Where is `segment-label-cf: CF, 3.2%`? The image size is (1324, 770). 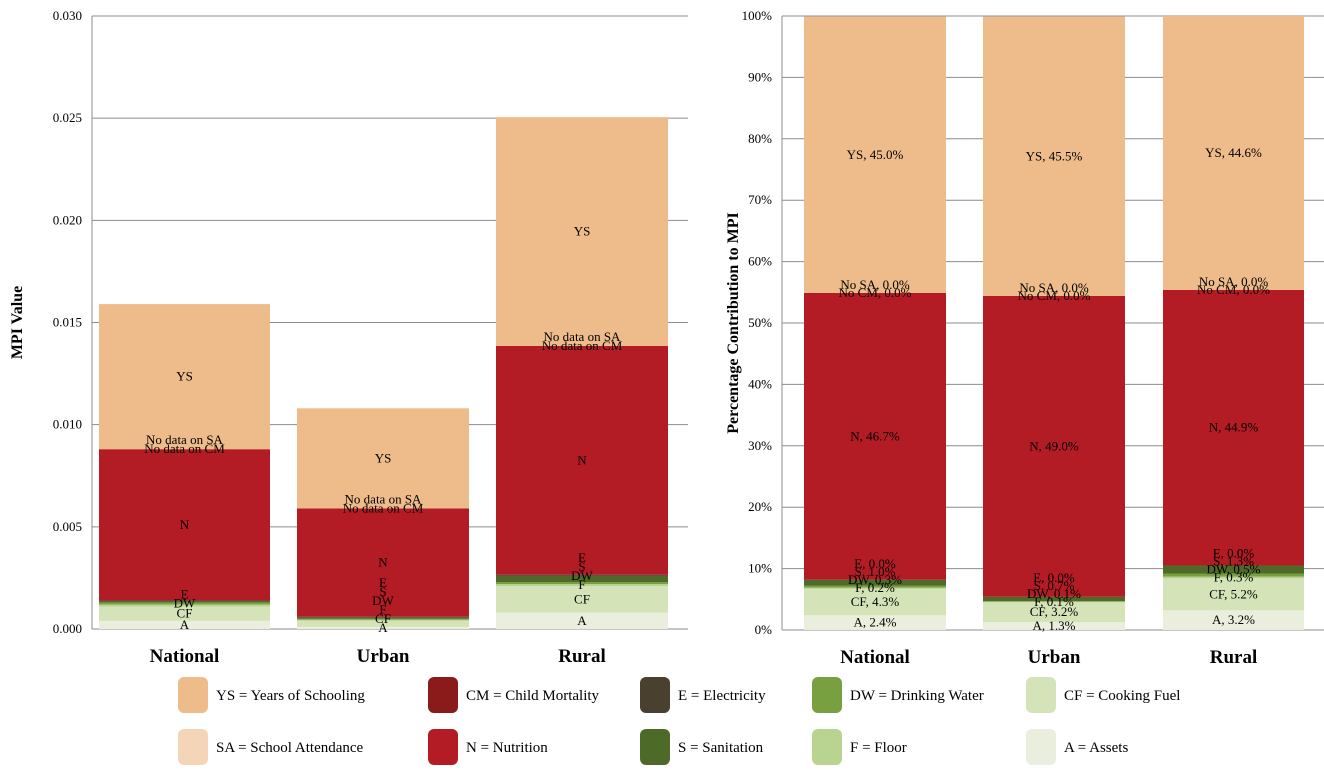 segment-label-cf: CF, 3.2% is located at coordinates (1054, 611).